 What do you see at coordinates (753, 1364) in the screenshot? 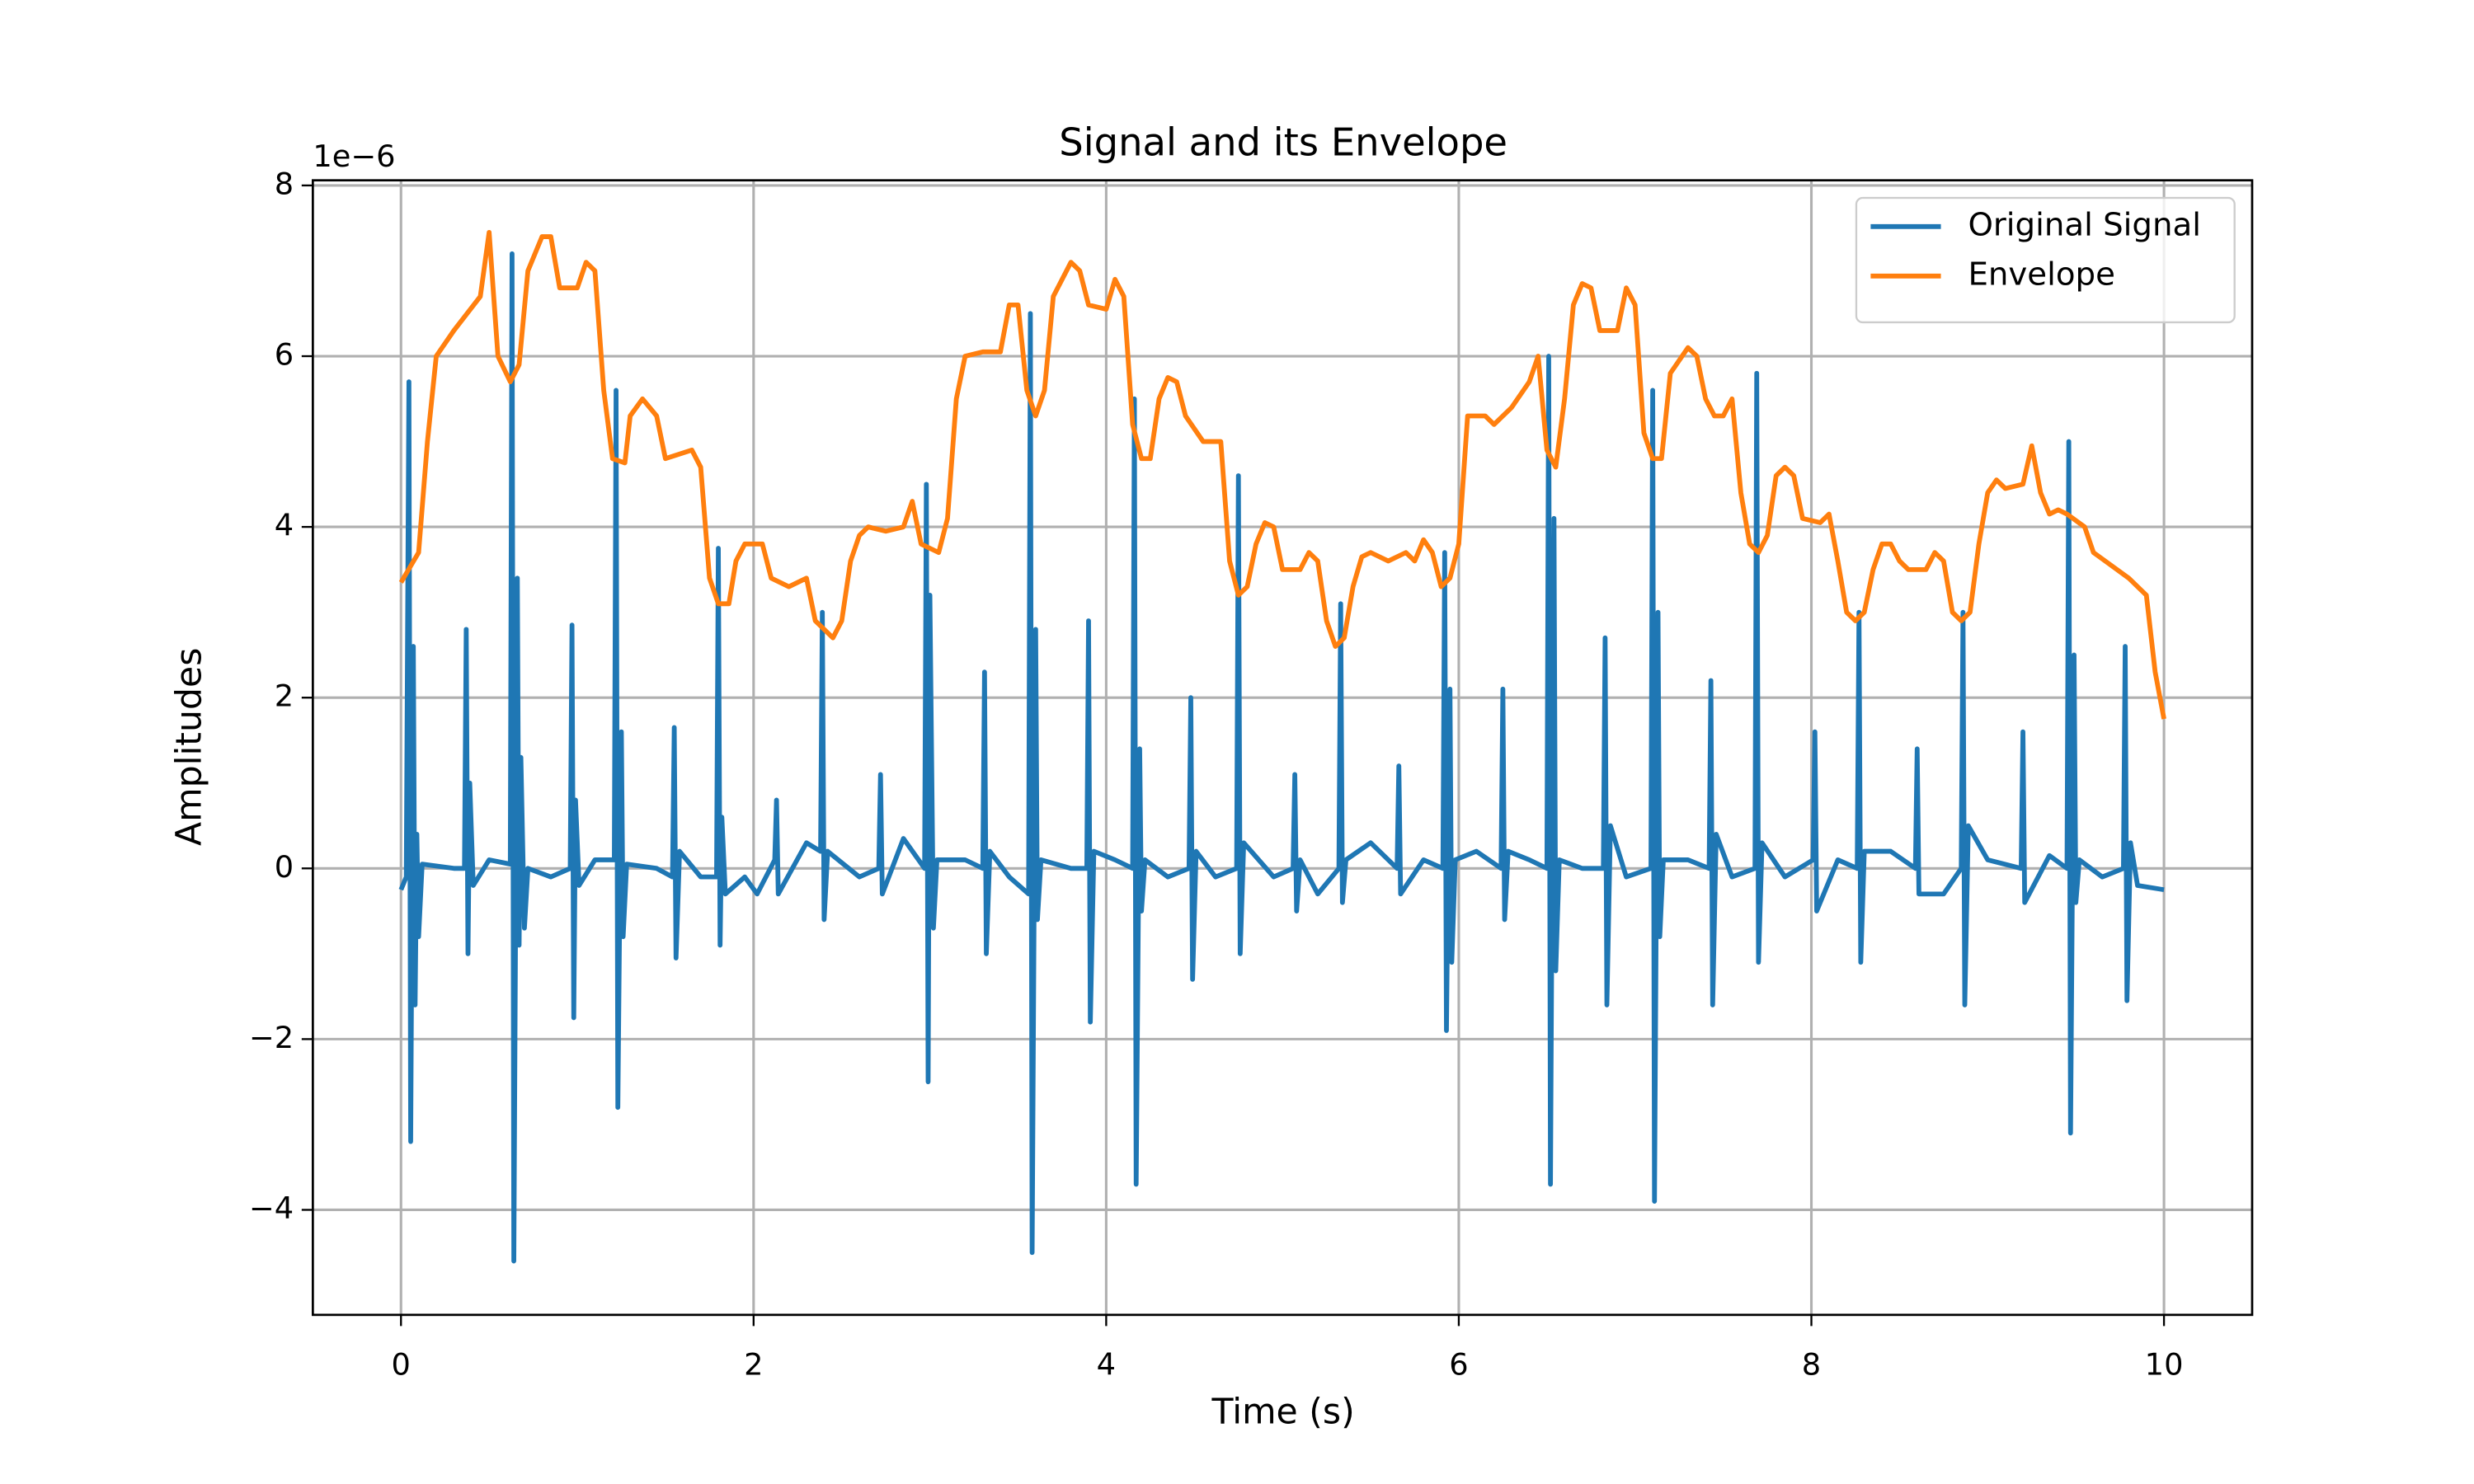
I see `x-tick-label: 2` at bounding box center [753, 1364].